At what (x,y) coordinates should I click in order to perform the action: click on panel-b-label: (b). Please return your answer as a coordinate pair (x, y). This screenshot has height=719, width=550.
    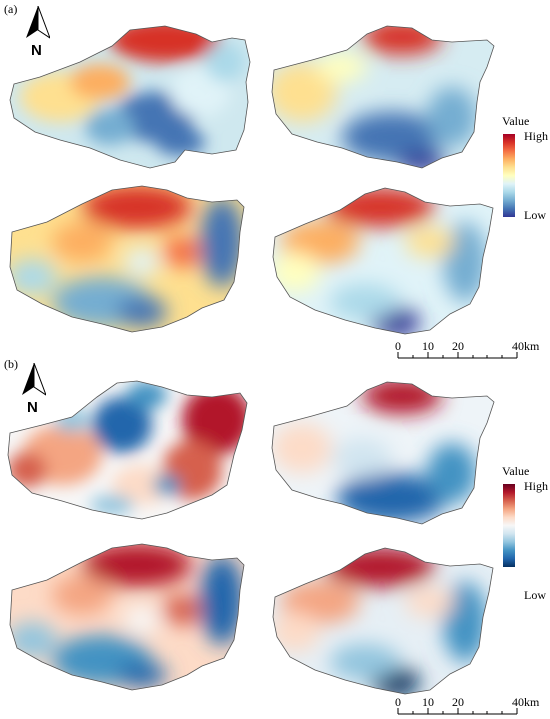
    Looking at the image, I should click on (11, 364).